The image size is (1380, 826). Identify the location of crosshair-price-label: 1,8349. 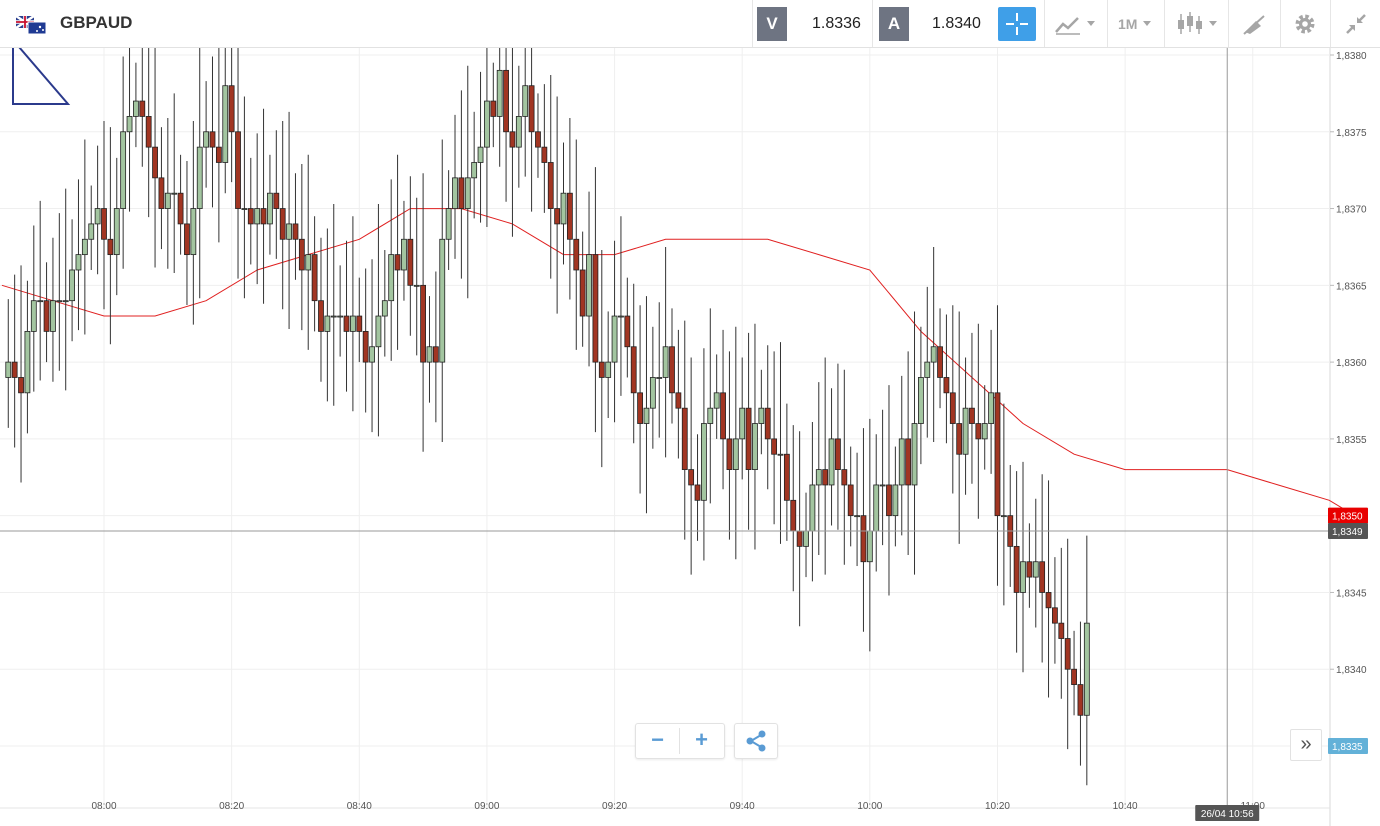
(1347, 532).